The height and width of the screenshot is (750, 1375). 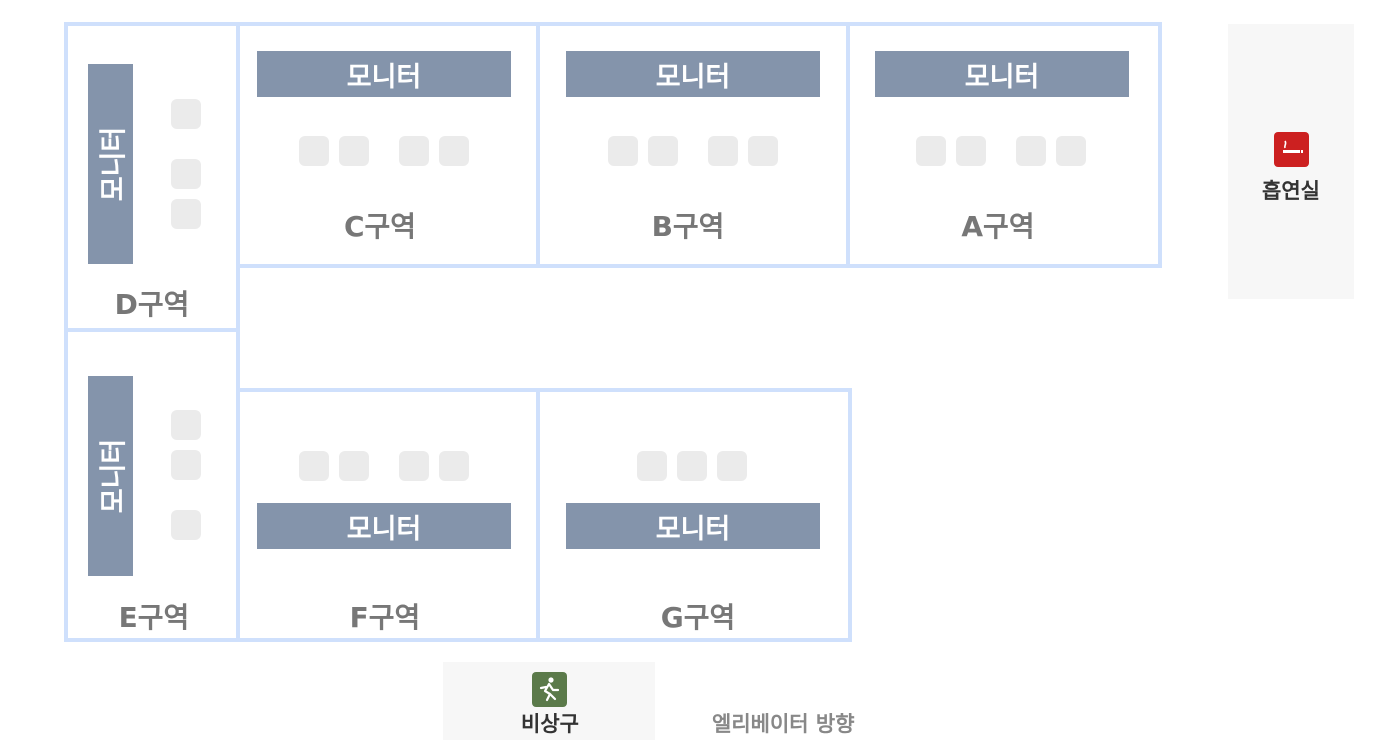 I want to click on zone-b-monitor: 모니터, so click(x=693, y=74).